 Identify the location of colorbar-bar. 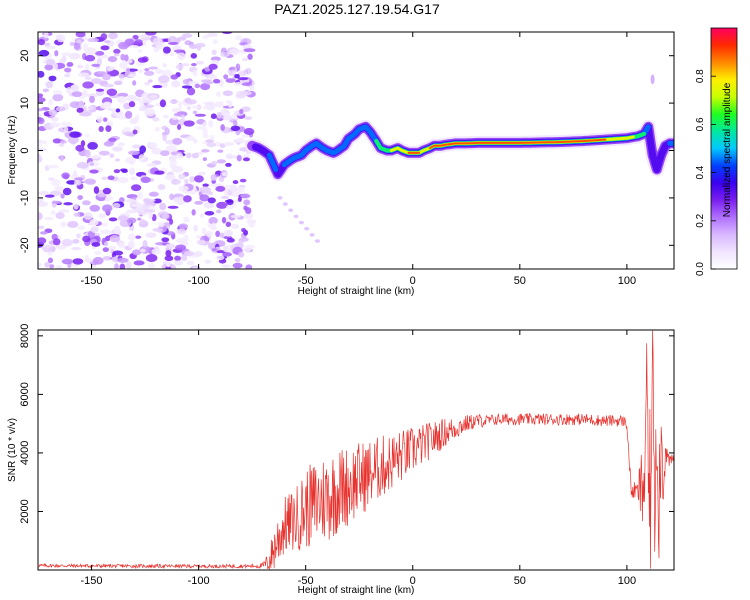
(724, 148).